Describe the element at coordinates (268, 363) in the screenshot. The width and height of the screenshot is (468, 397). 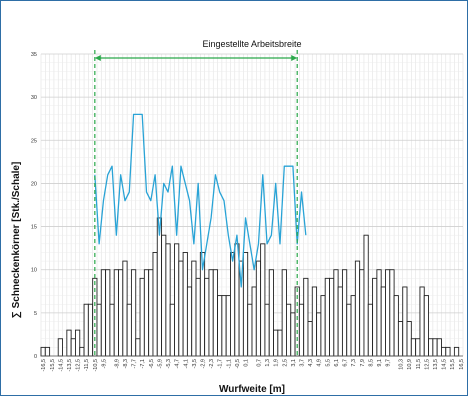
I see `x-tick-label: 1,3` at that location.